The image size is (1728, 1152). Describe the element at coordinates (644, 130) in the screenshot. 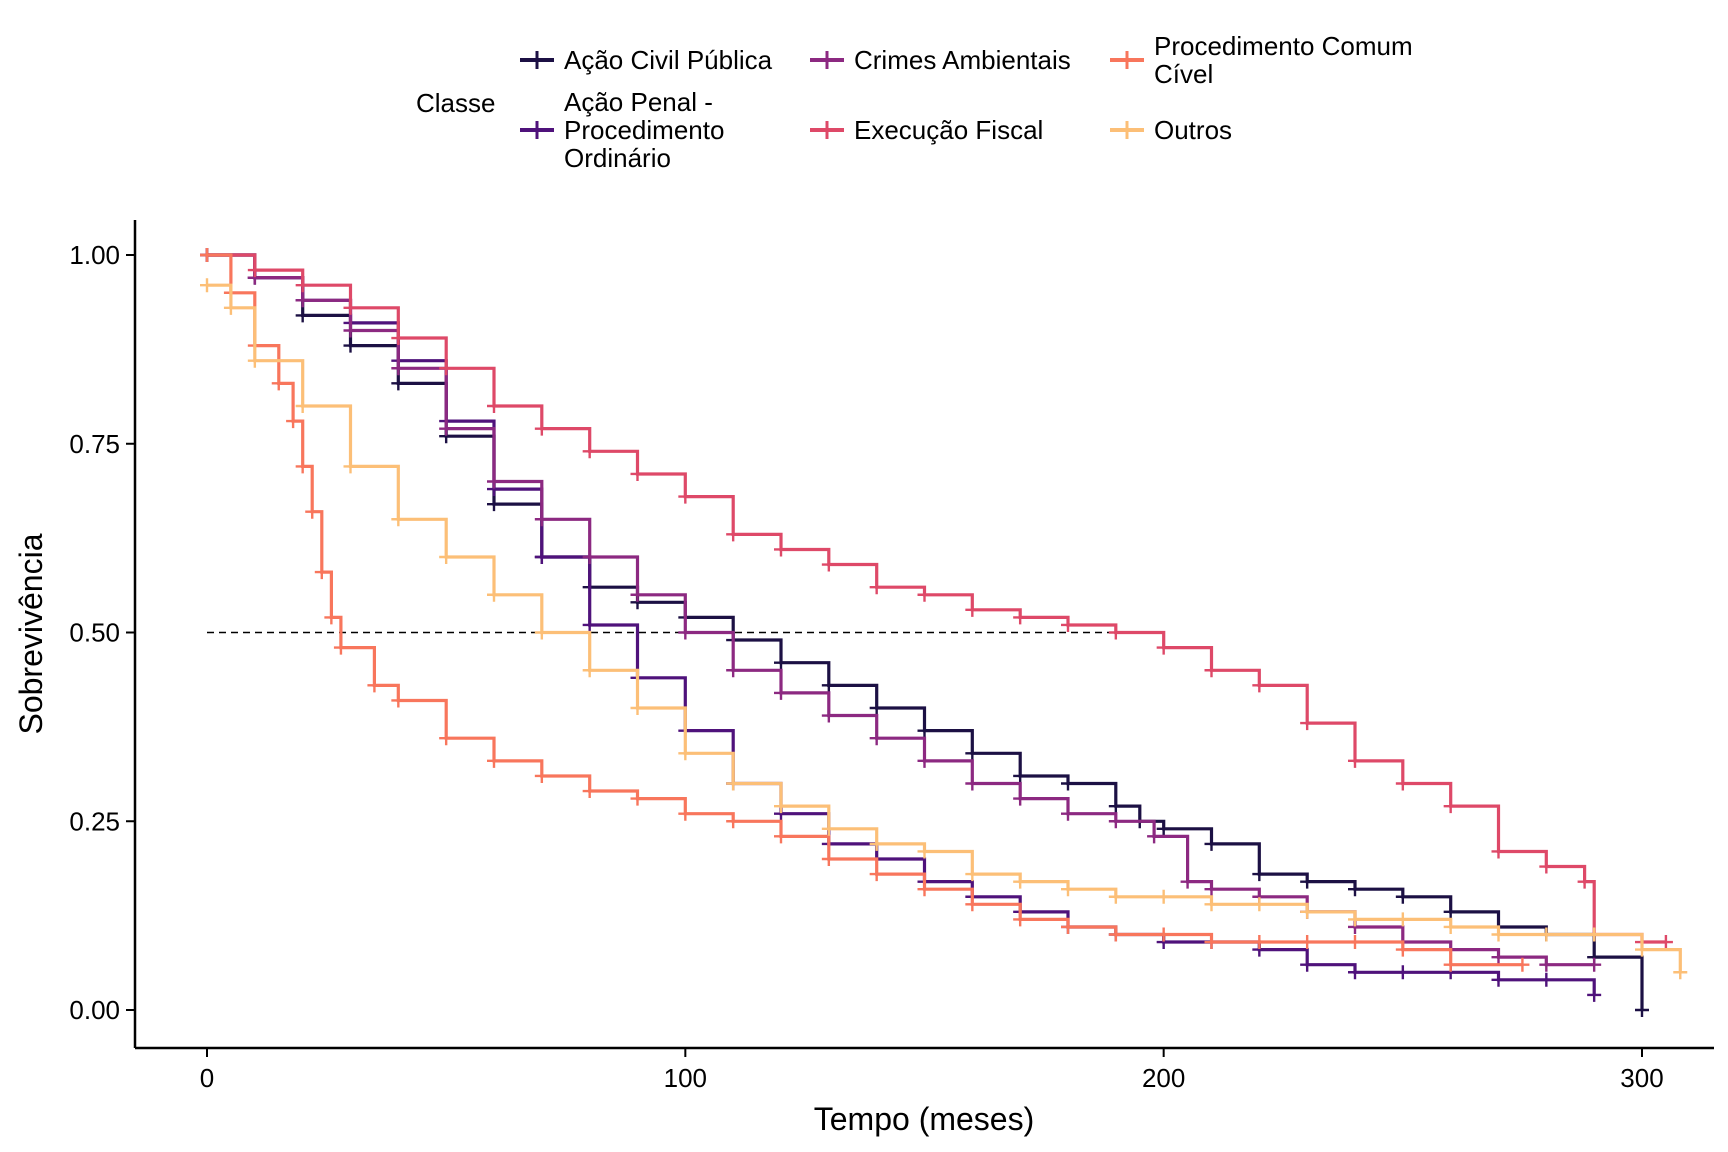

I see `legend-label: Procedimento` at that location.